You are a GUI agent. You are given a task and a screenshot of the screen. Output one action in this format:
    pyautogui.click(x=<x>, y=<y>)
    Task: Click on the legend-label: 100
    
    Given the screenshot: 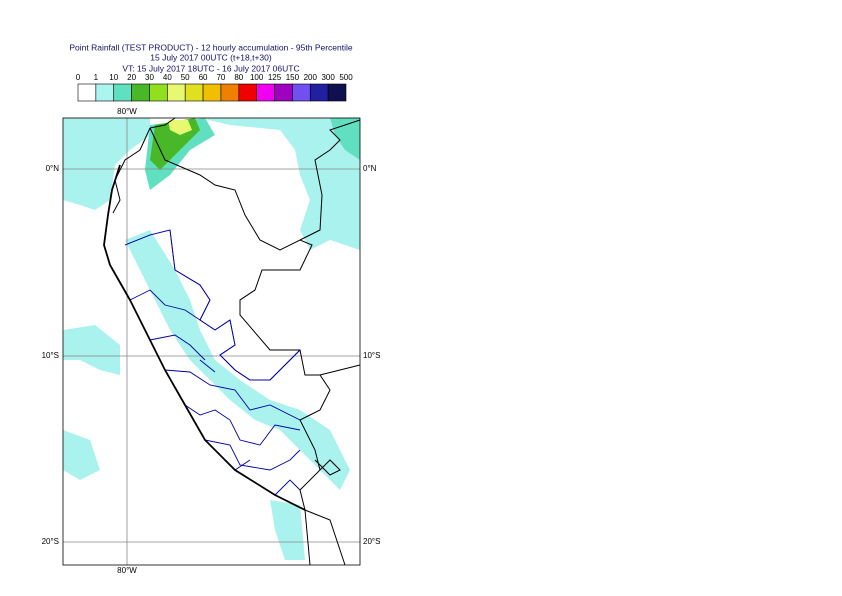 What is the action you would take?
    pyautogui.click(x=257, y=77)
    